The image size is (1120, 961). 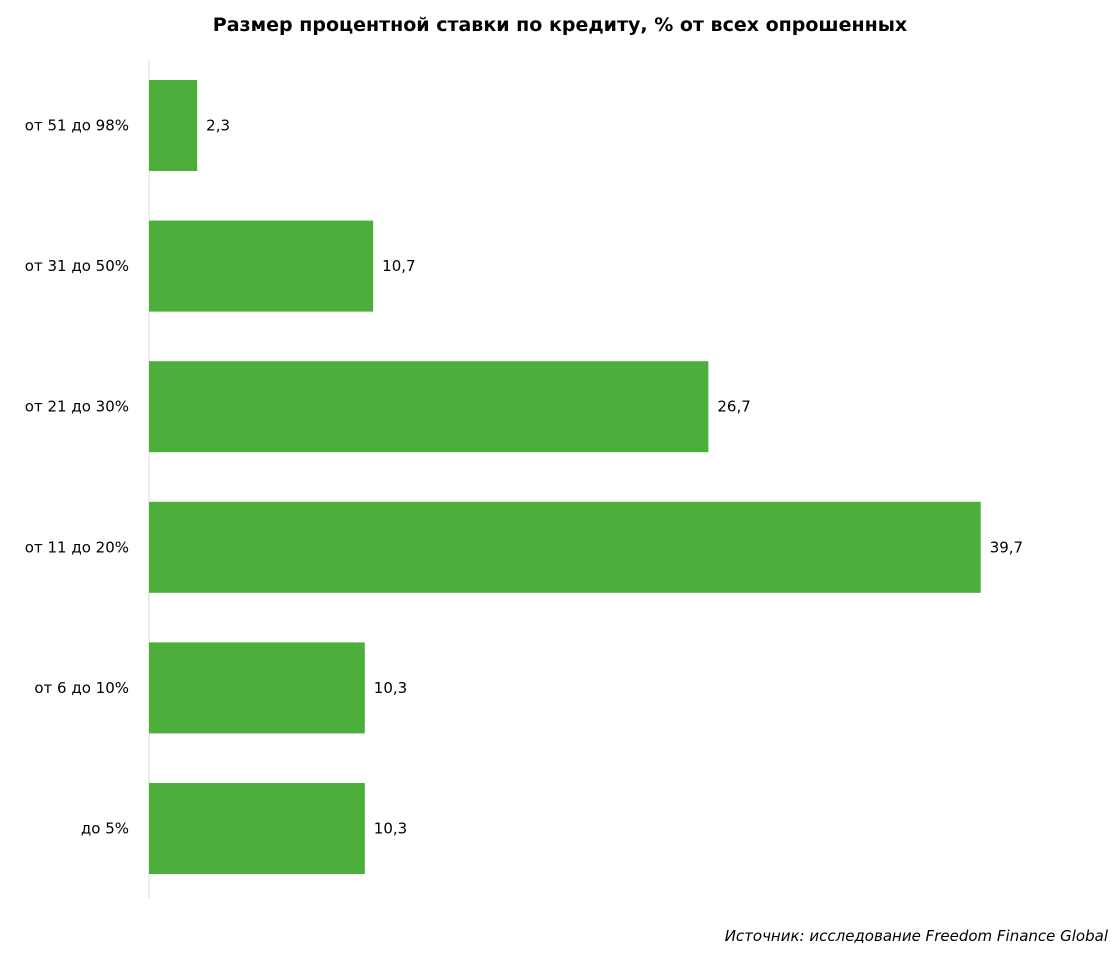 I want to click on value-label: 10,7, so click(x=398, y=266).